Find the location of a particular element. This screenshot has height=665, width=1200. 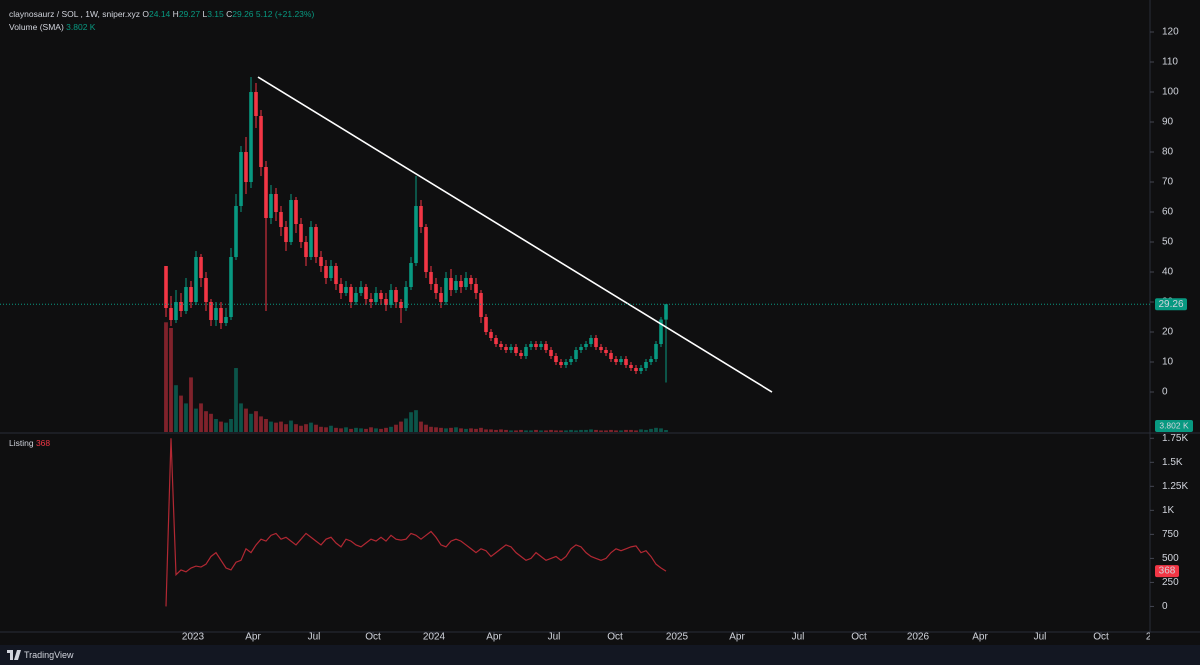

listing-name: Listing is located at coordinates (21, 443).